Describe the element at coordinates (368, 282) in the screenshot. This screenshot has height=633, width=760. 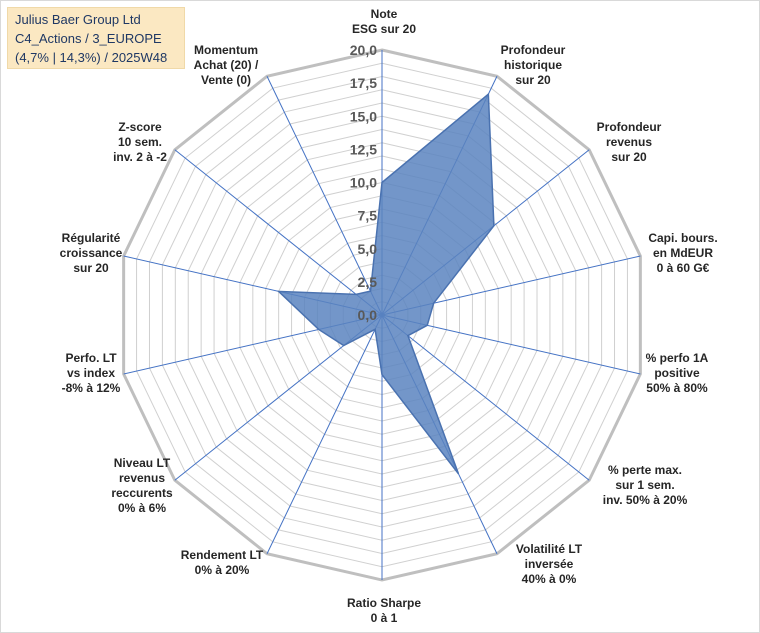
I see `tick-label: 2,5` at that location.